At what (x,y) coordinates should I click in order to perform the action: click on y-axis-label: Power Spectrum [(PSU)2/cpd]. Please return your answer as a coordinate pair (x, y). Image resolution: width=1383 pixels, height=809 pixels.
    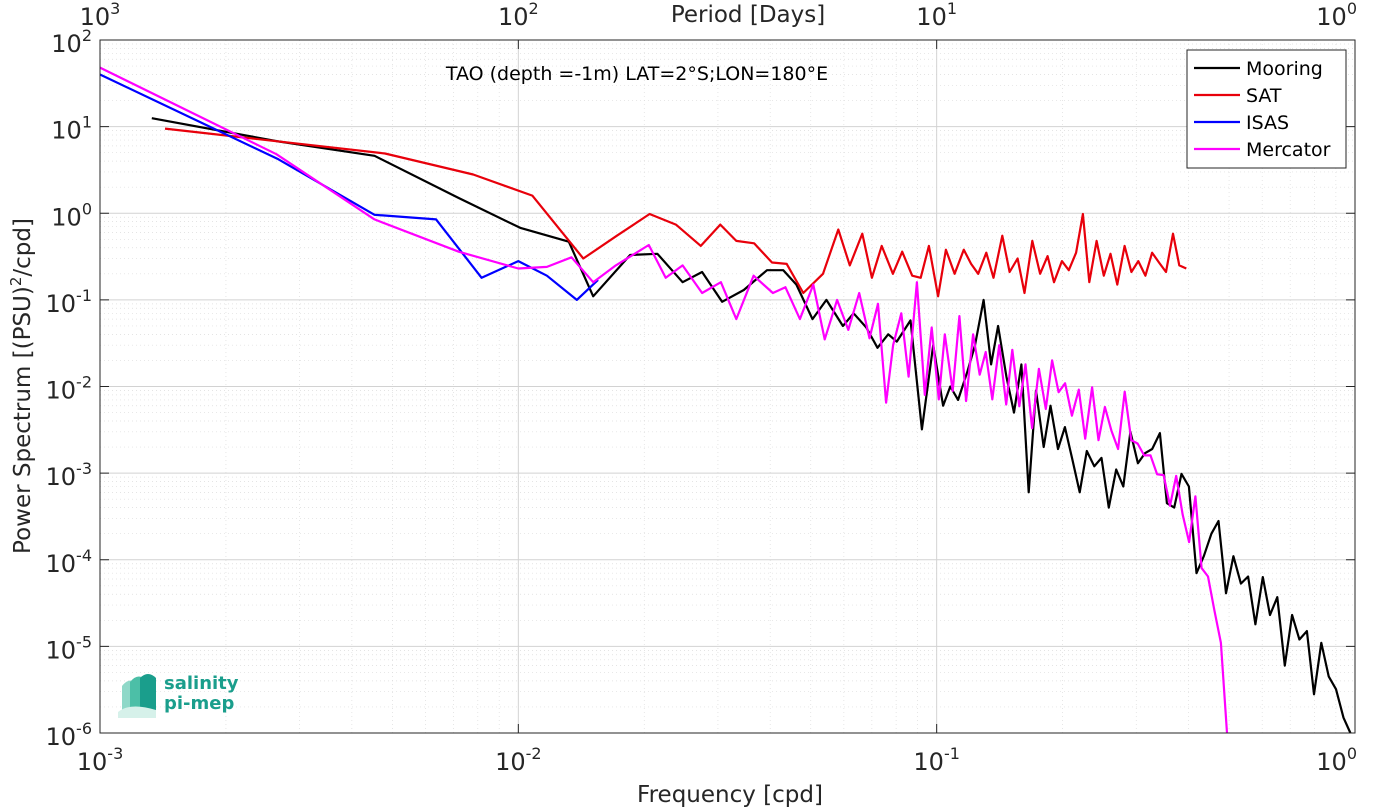
    Looking at the image, I should click on (21, 386).